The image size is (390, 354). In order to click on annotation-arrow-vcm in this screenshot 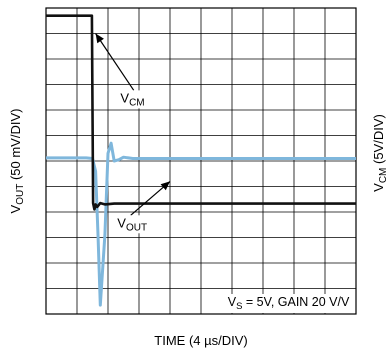, I will do `click(115, 62)`.